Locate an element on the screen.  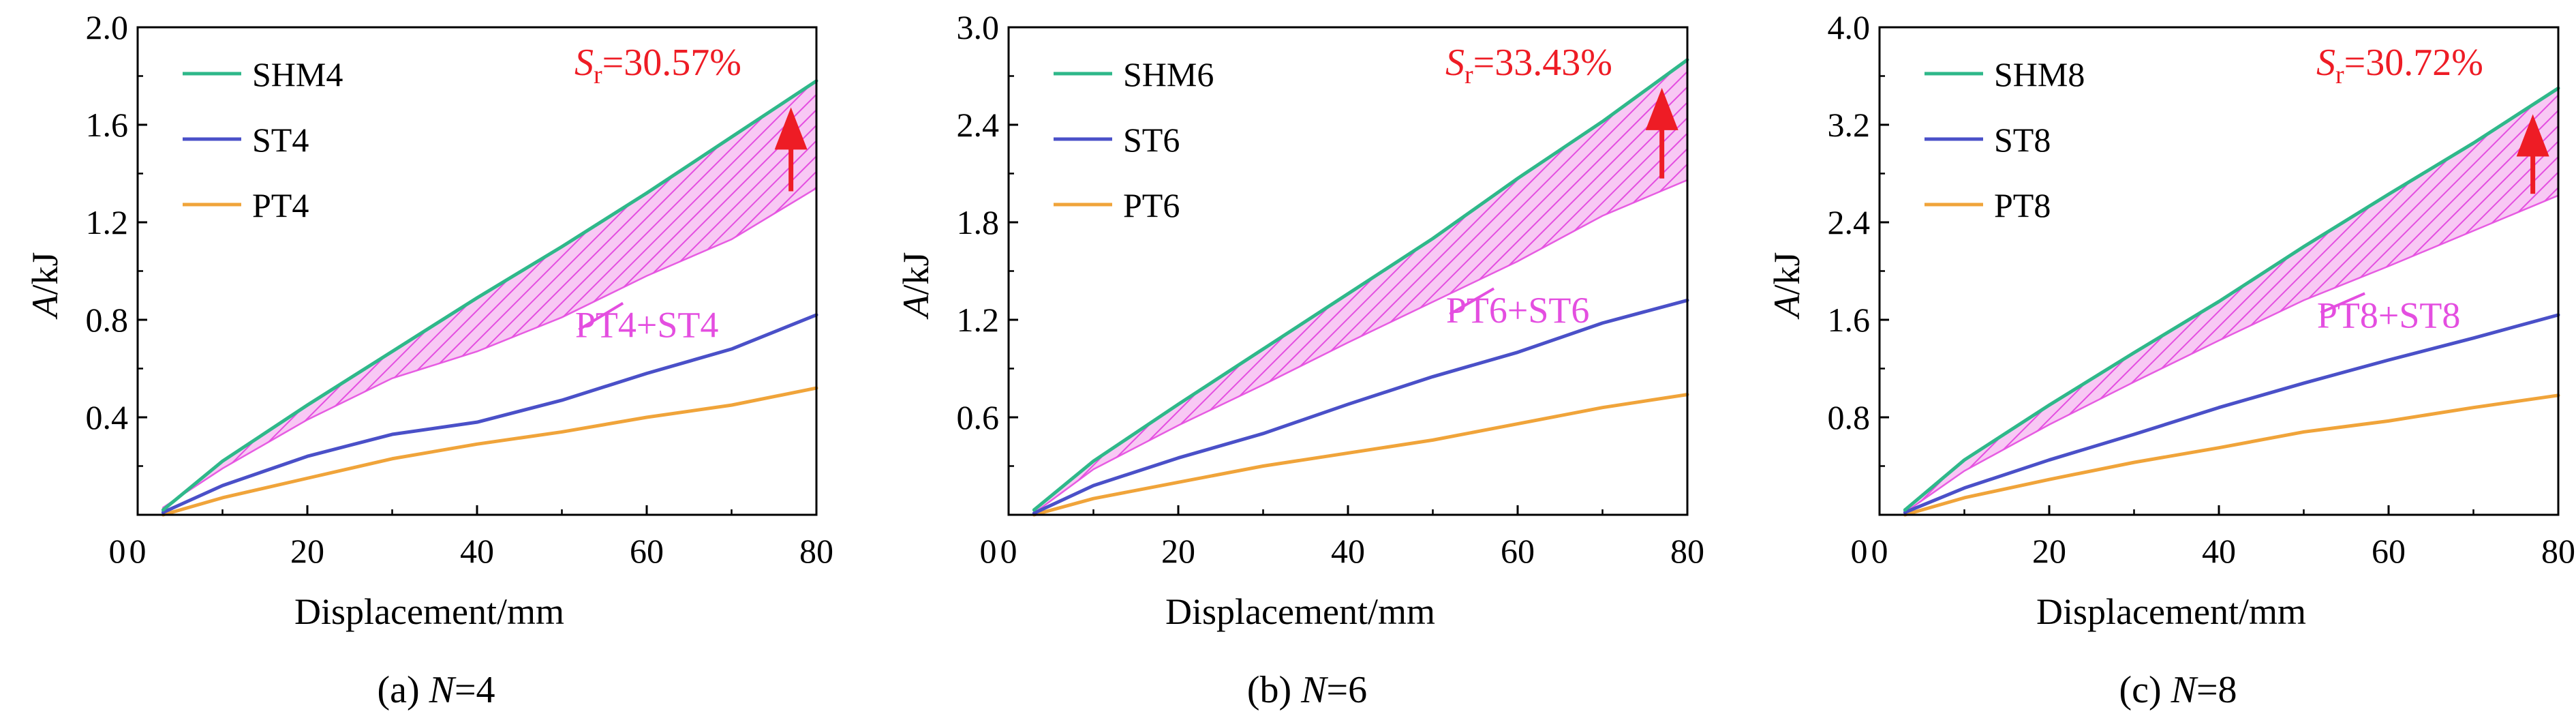
panel-caption-prefix: (b) is located at coordinates (1274, 690).